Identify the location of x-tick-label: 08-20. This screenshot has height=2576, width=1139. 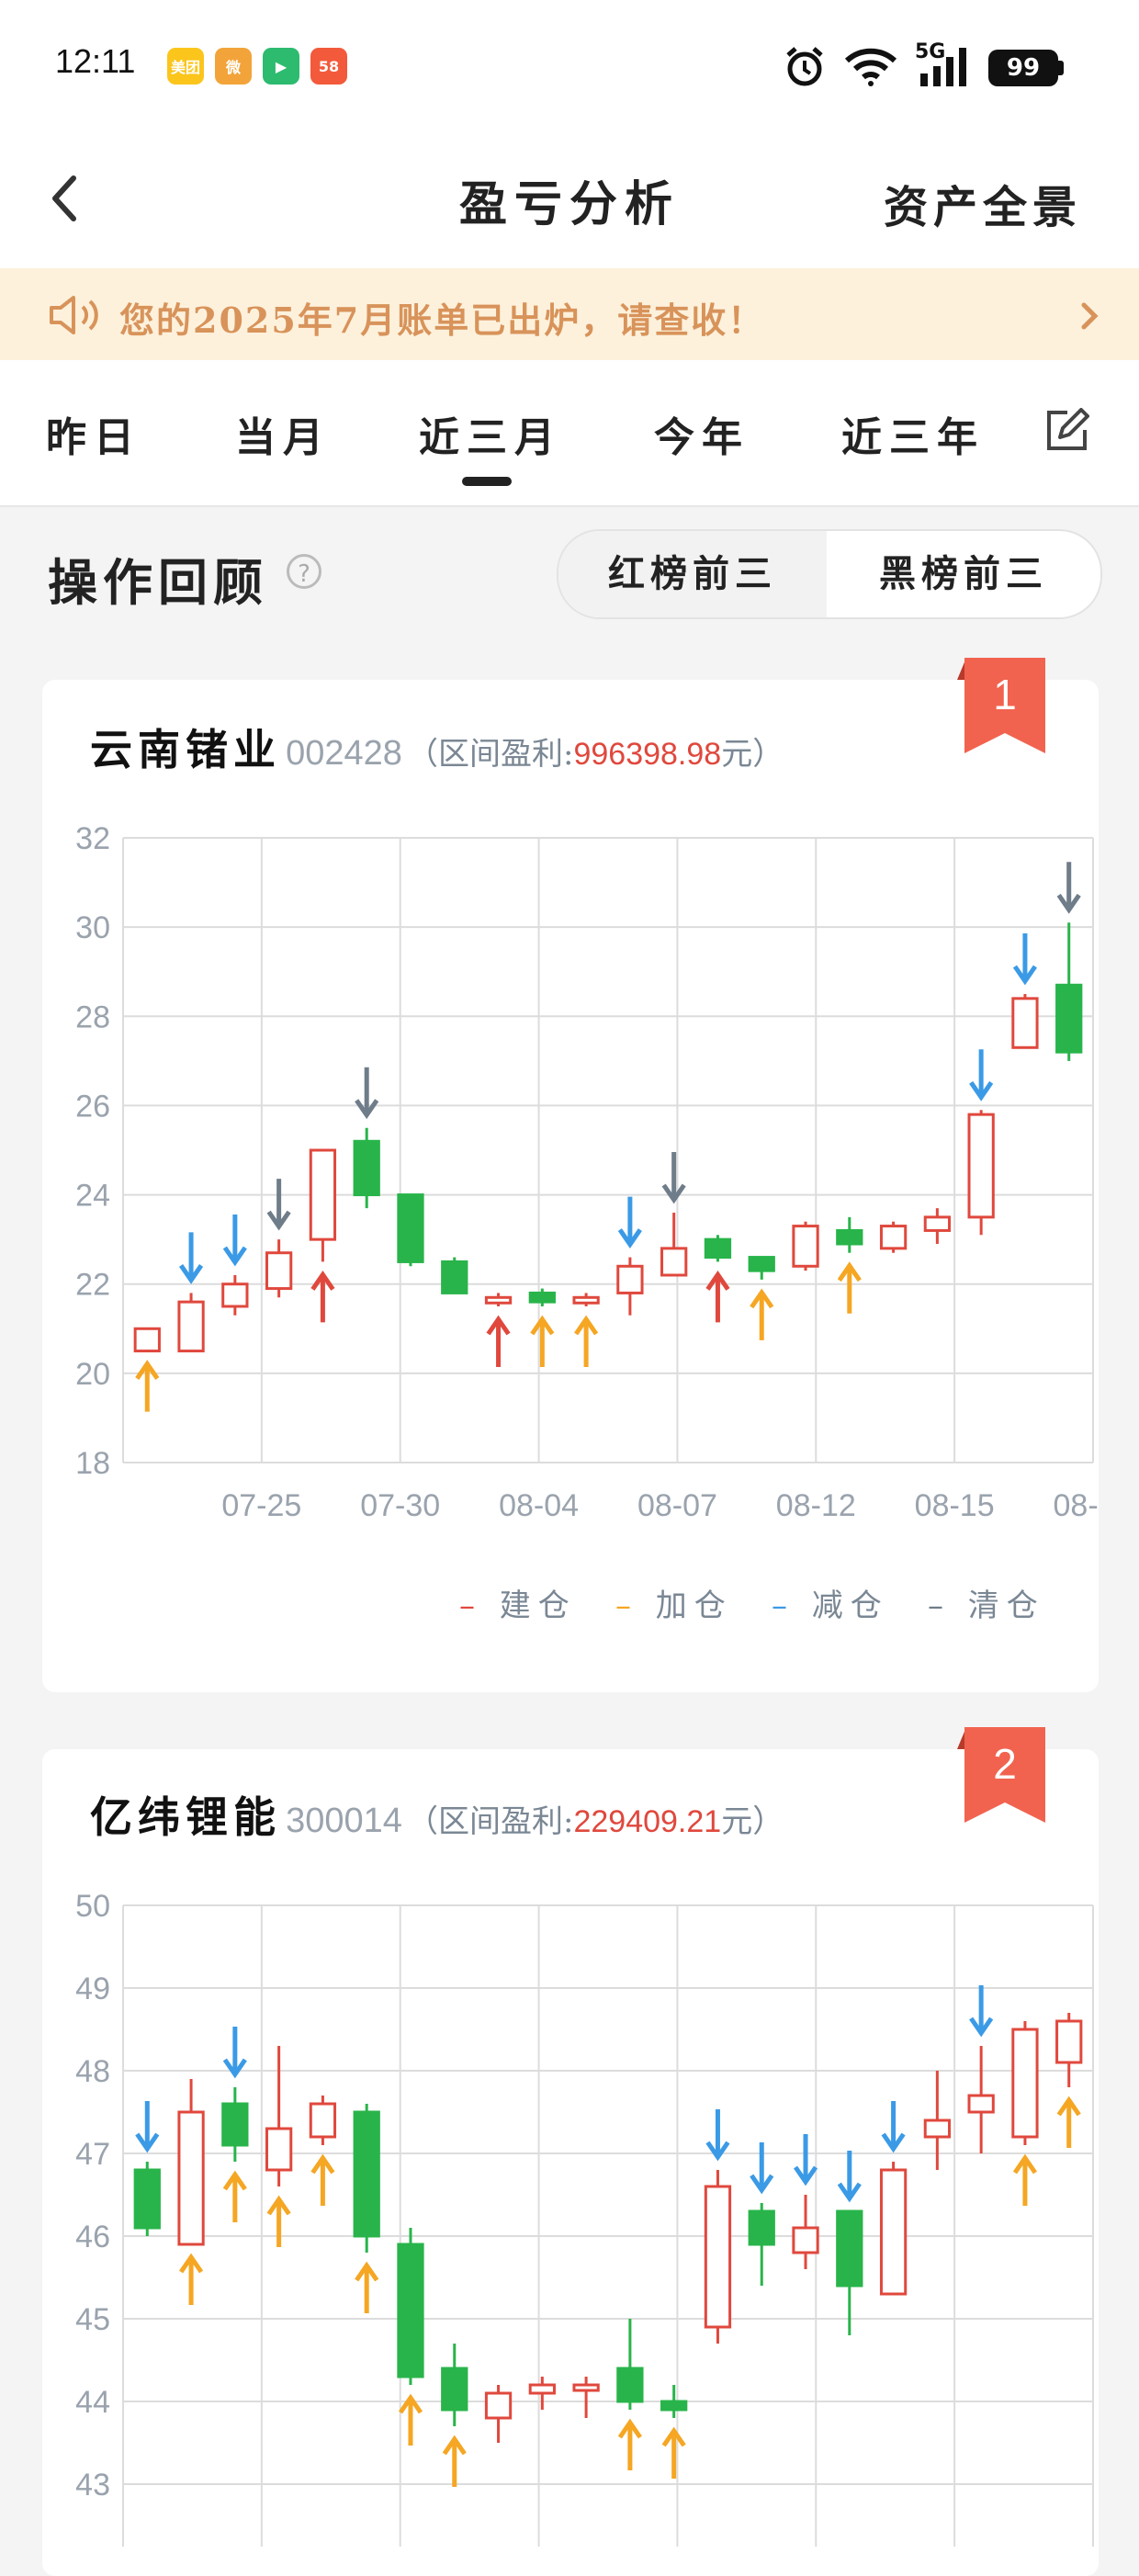
(1077, 1505).